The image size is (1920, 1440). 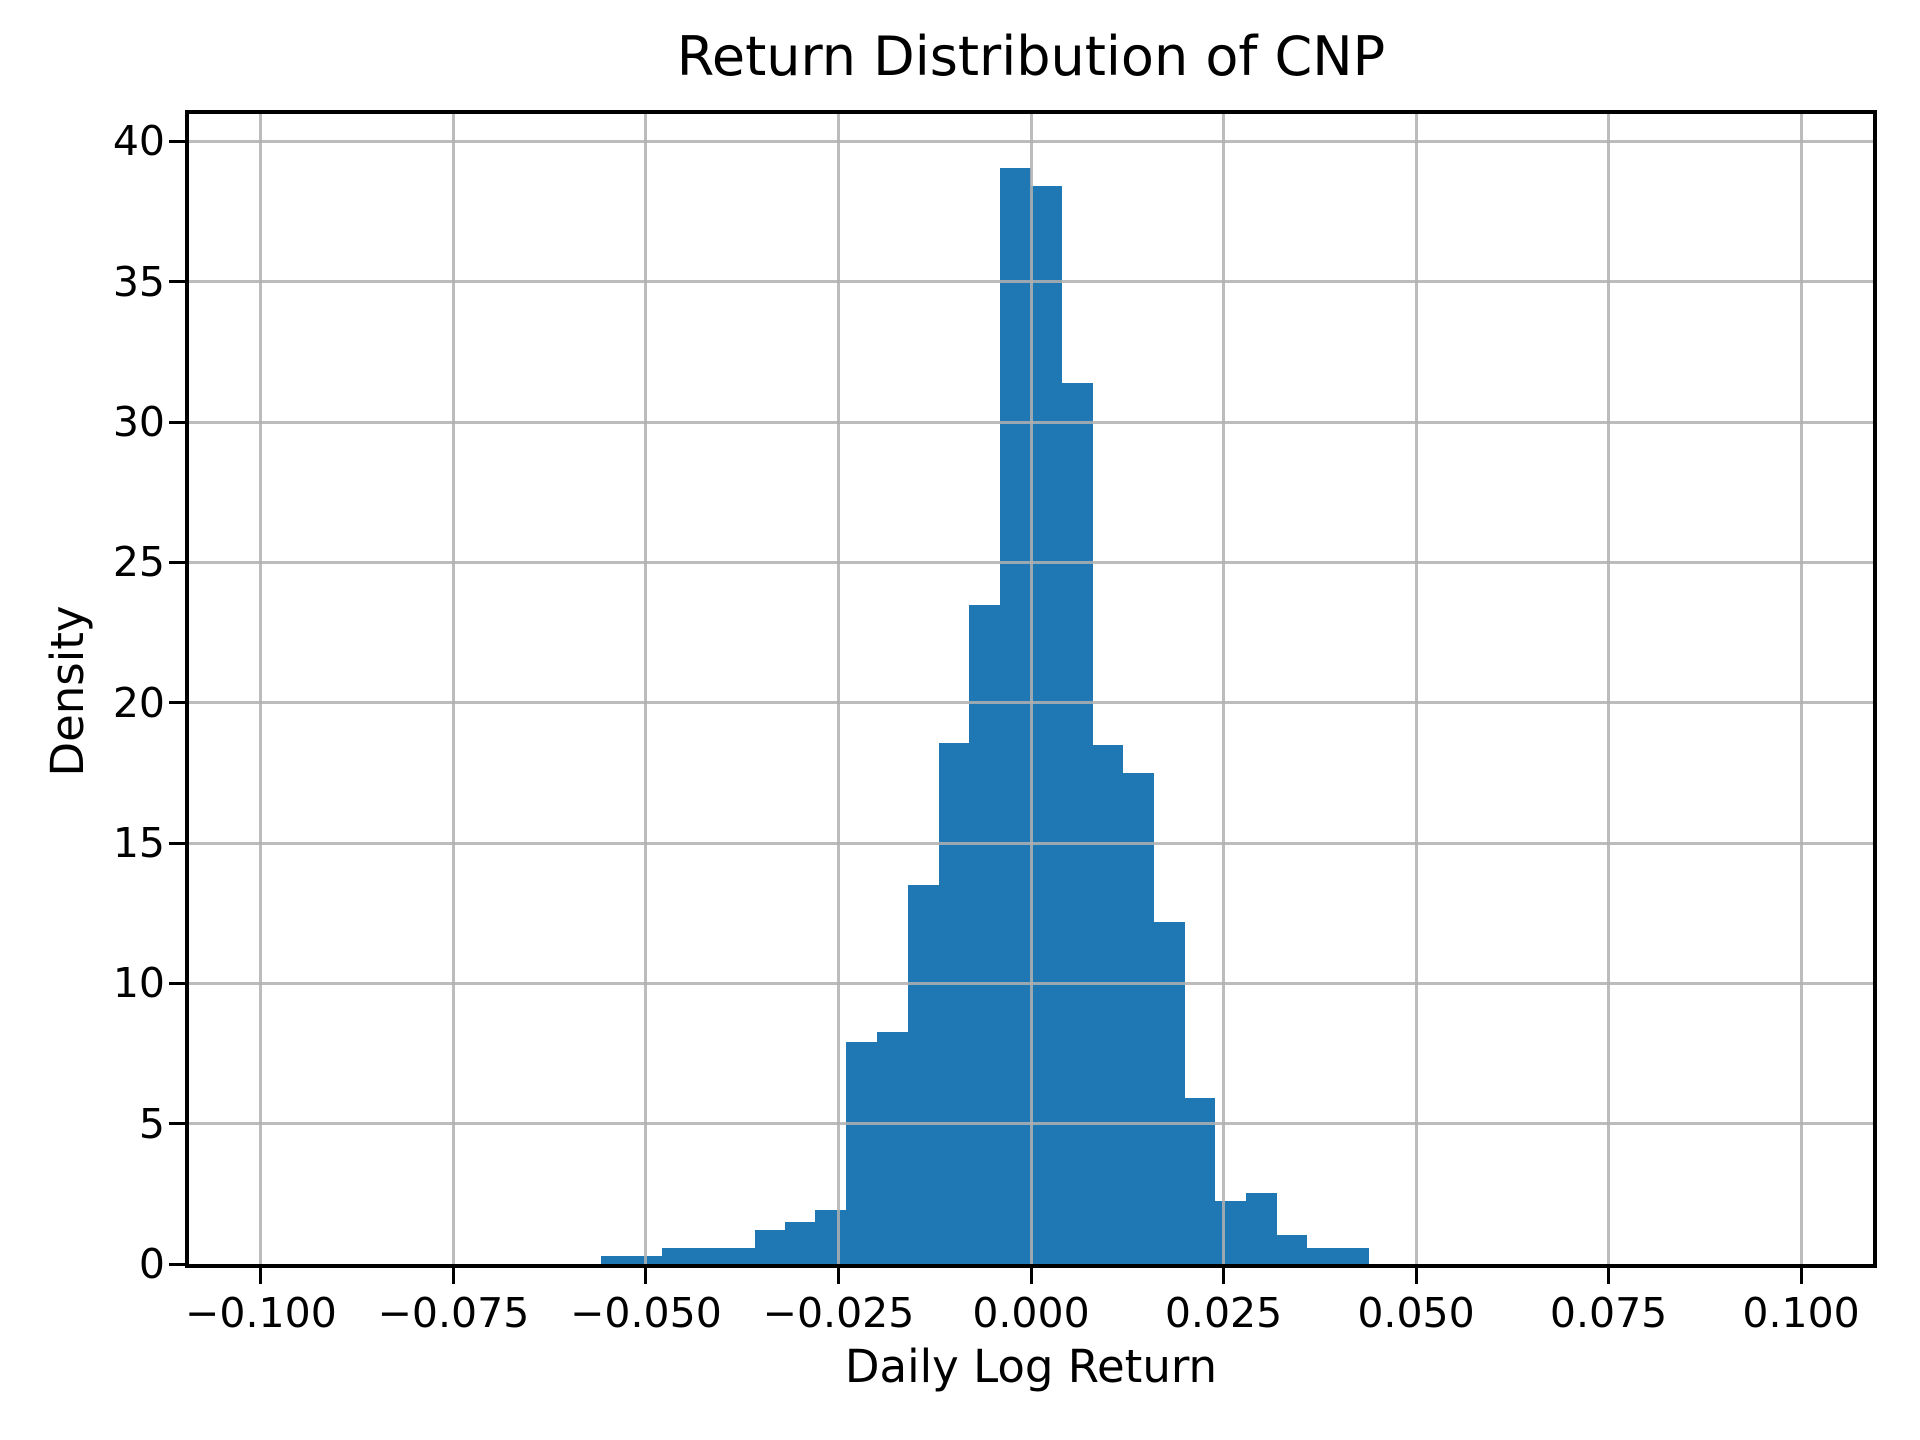 What do you see at coordinates (151, 1123) in the screenshot?
I see `y-tick-label: 5` at bounding box center [151, 1123].